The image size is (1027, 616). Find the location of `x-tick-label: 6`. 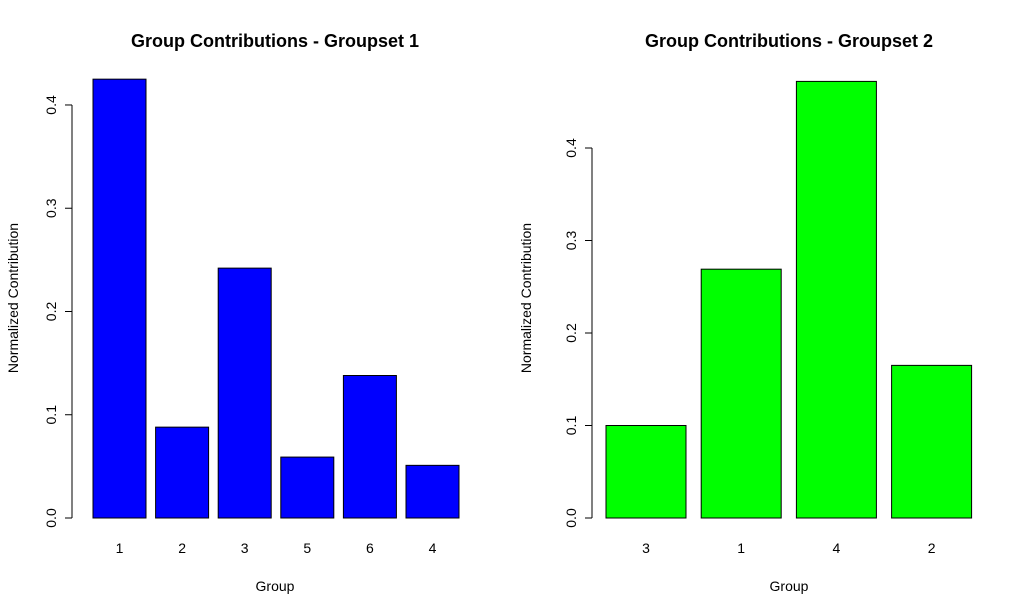

x-tick-label: 6 is located at coordinates (370, 548).